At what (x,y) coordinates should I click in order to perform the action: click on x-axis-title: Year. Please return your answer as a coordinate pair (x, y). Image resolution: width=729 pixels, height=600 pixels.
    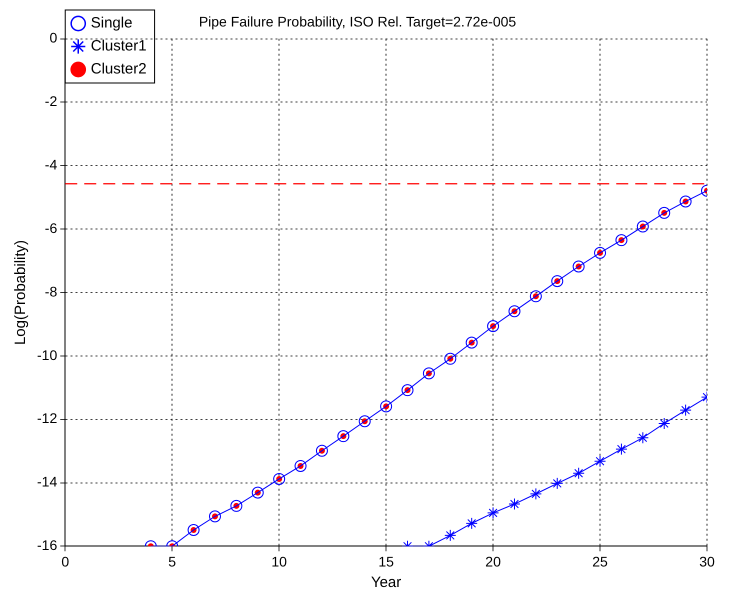
    Looking at the image, I should click on (386, 583).